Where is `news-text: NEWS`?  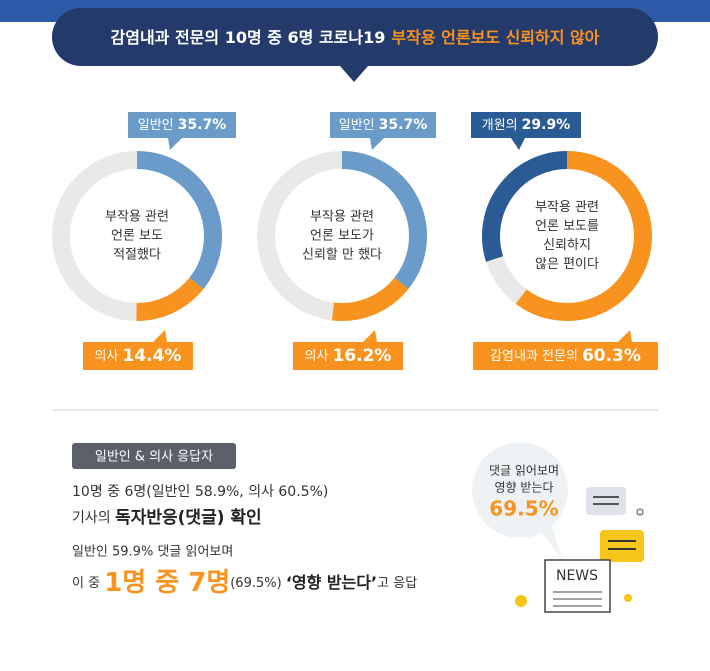 news-text: NEWS is located at coordinates (577, 576).